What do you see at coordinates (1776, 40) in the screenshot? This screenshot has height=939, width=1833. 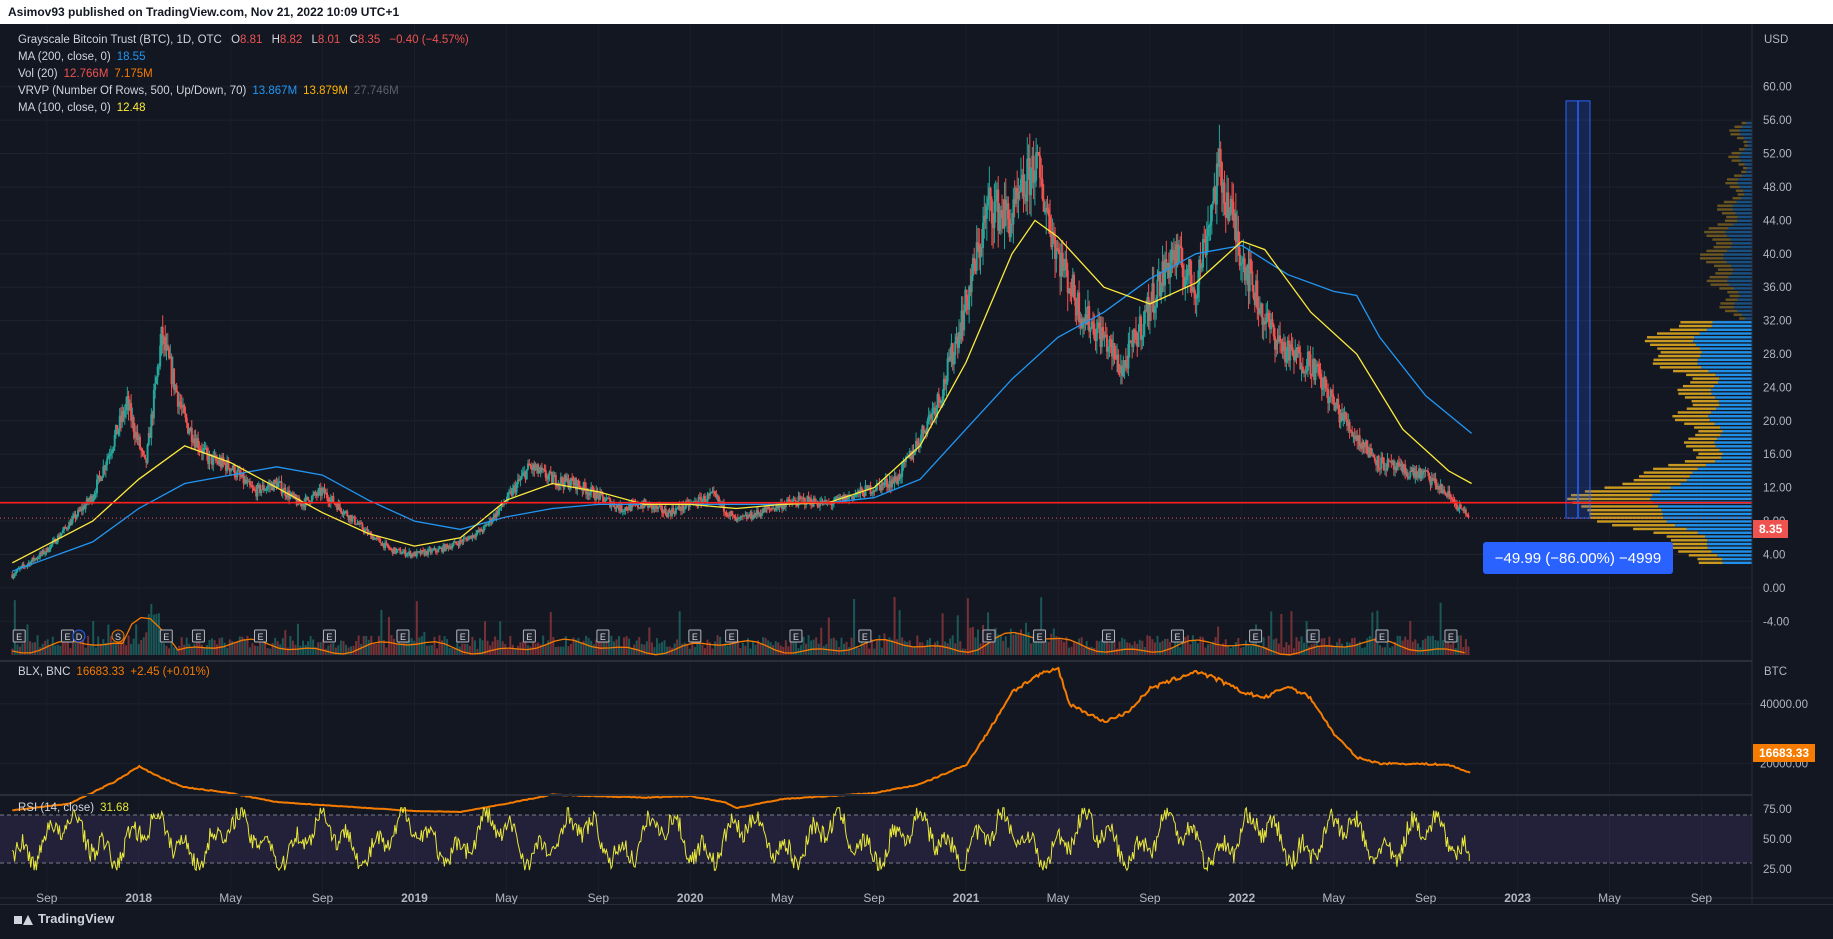 I see `usd-unit-label: USD` at bounding box center [1776, 40].